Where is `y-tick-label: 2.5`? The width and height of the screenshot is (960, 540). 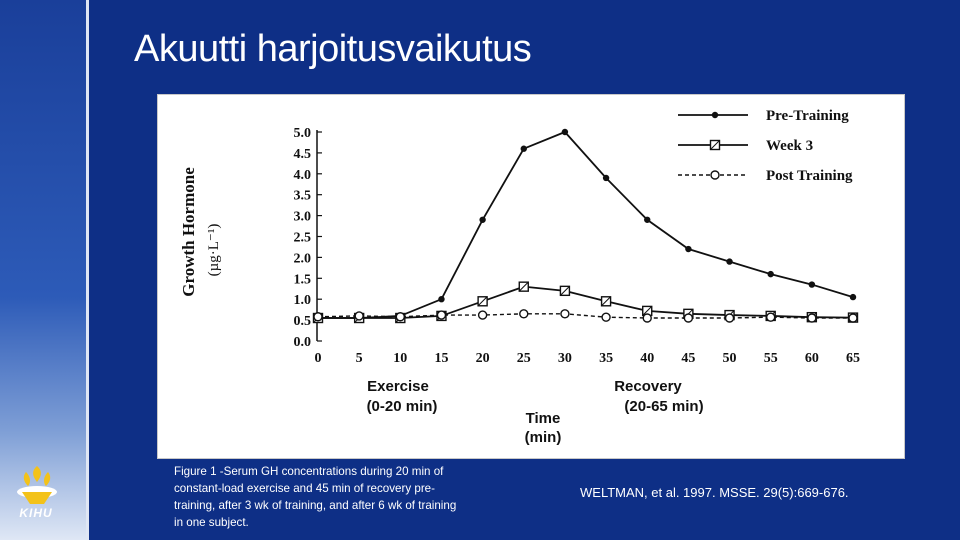 y-tick-label: 2.5 is located at coordinates (303, 238).